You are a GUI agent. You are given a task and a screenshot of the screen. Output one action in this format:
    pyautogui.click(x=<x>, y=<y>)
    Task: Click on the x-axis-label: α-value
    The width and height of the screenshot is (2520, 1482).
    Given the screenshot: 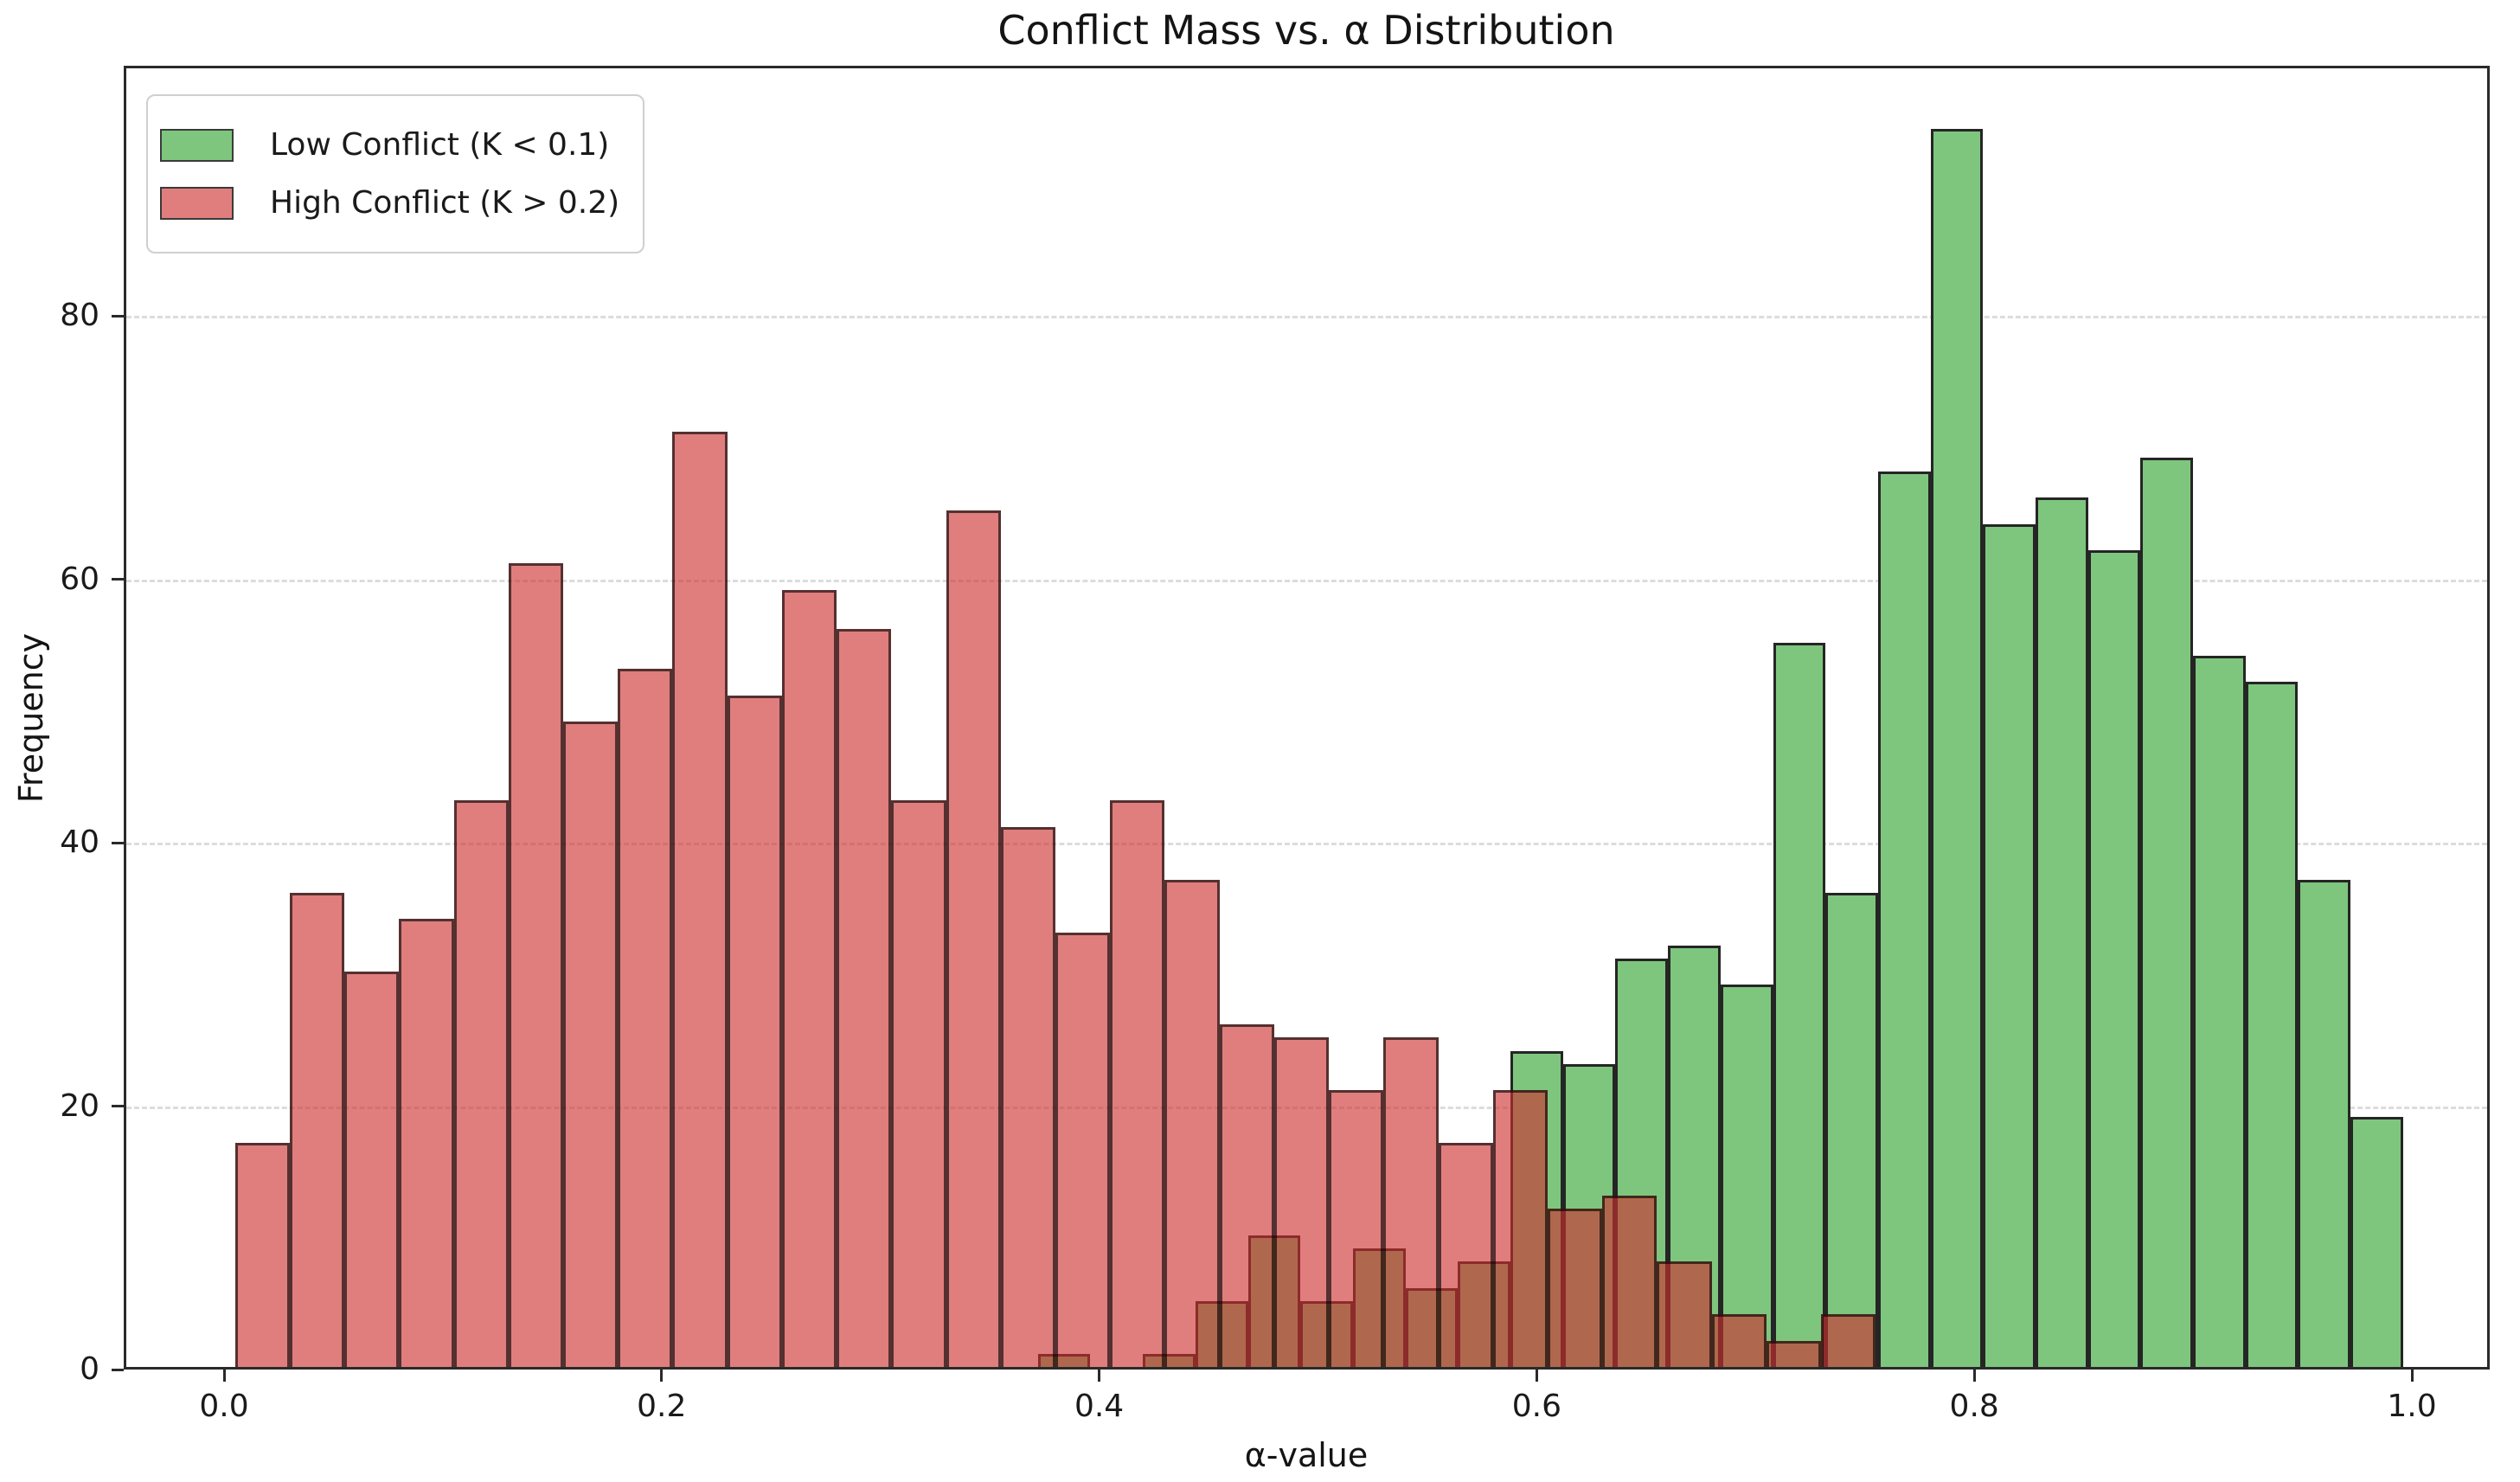 What is the action you would take?
    pyautogui.click(x=1306, y=1455)
    